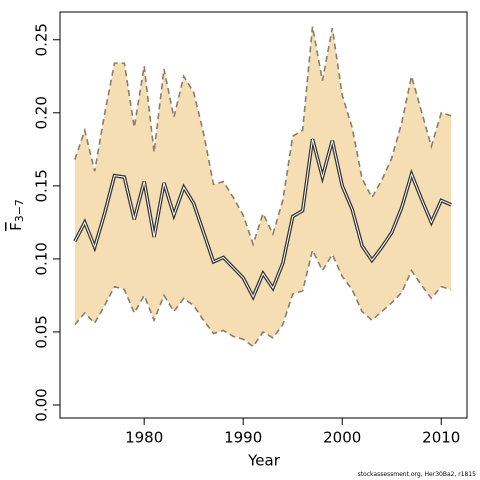  What do you see at coordinates (42, 404) in the screenshot?
I see `y-tick-label: 0.00` at bounding box center [42, 404].